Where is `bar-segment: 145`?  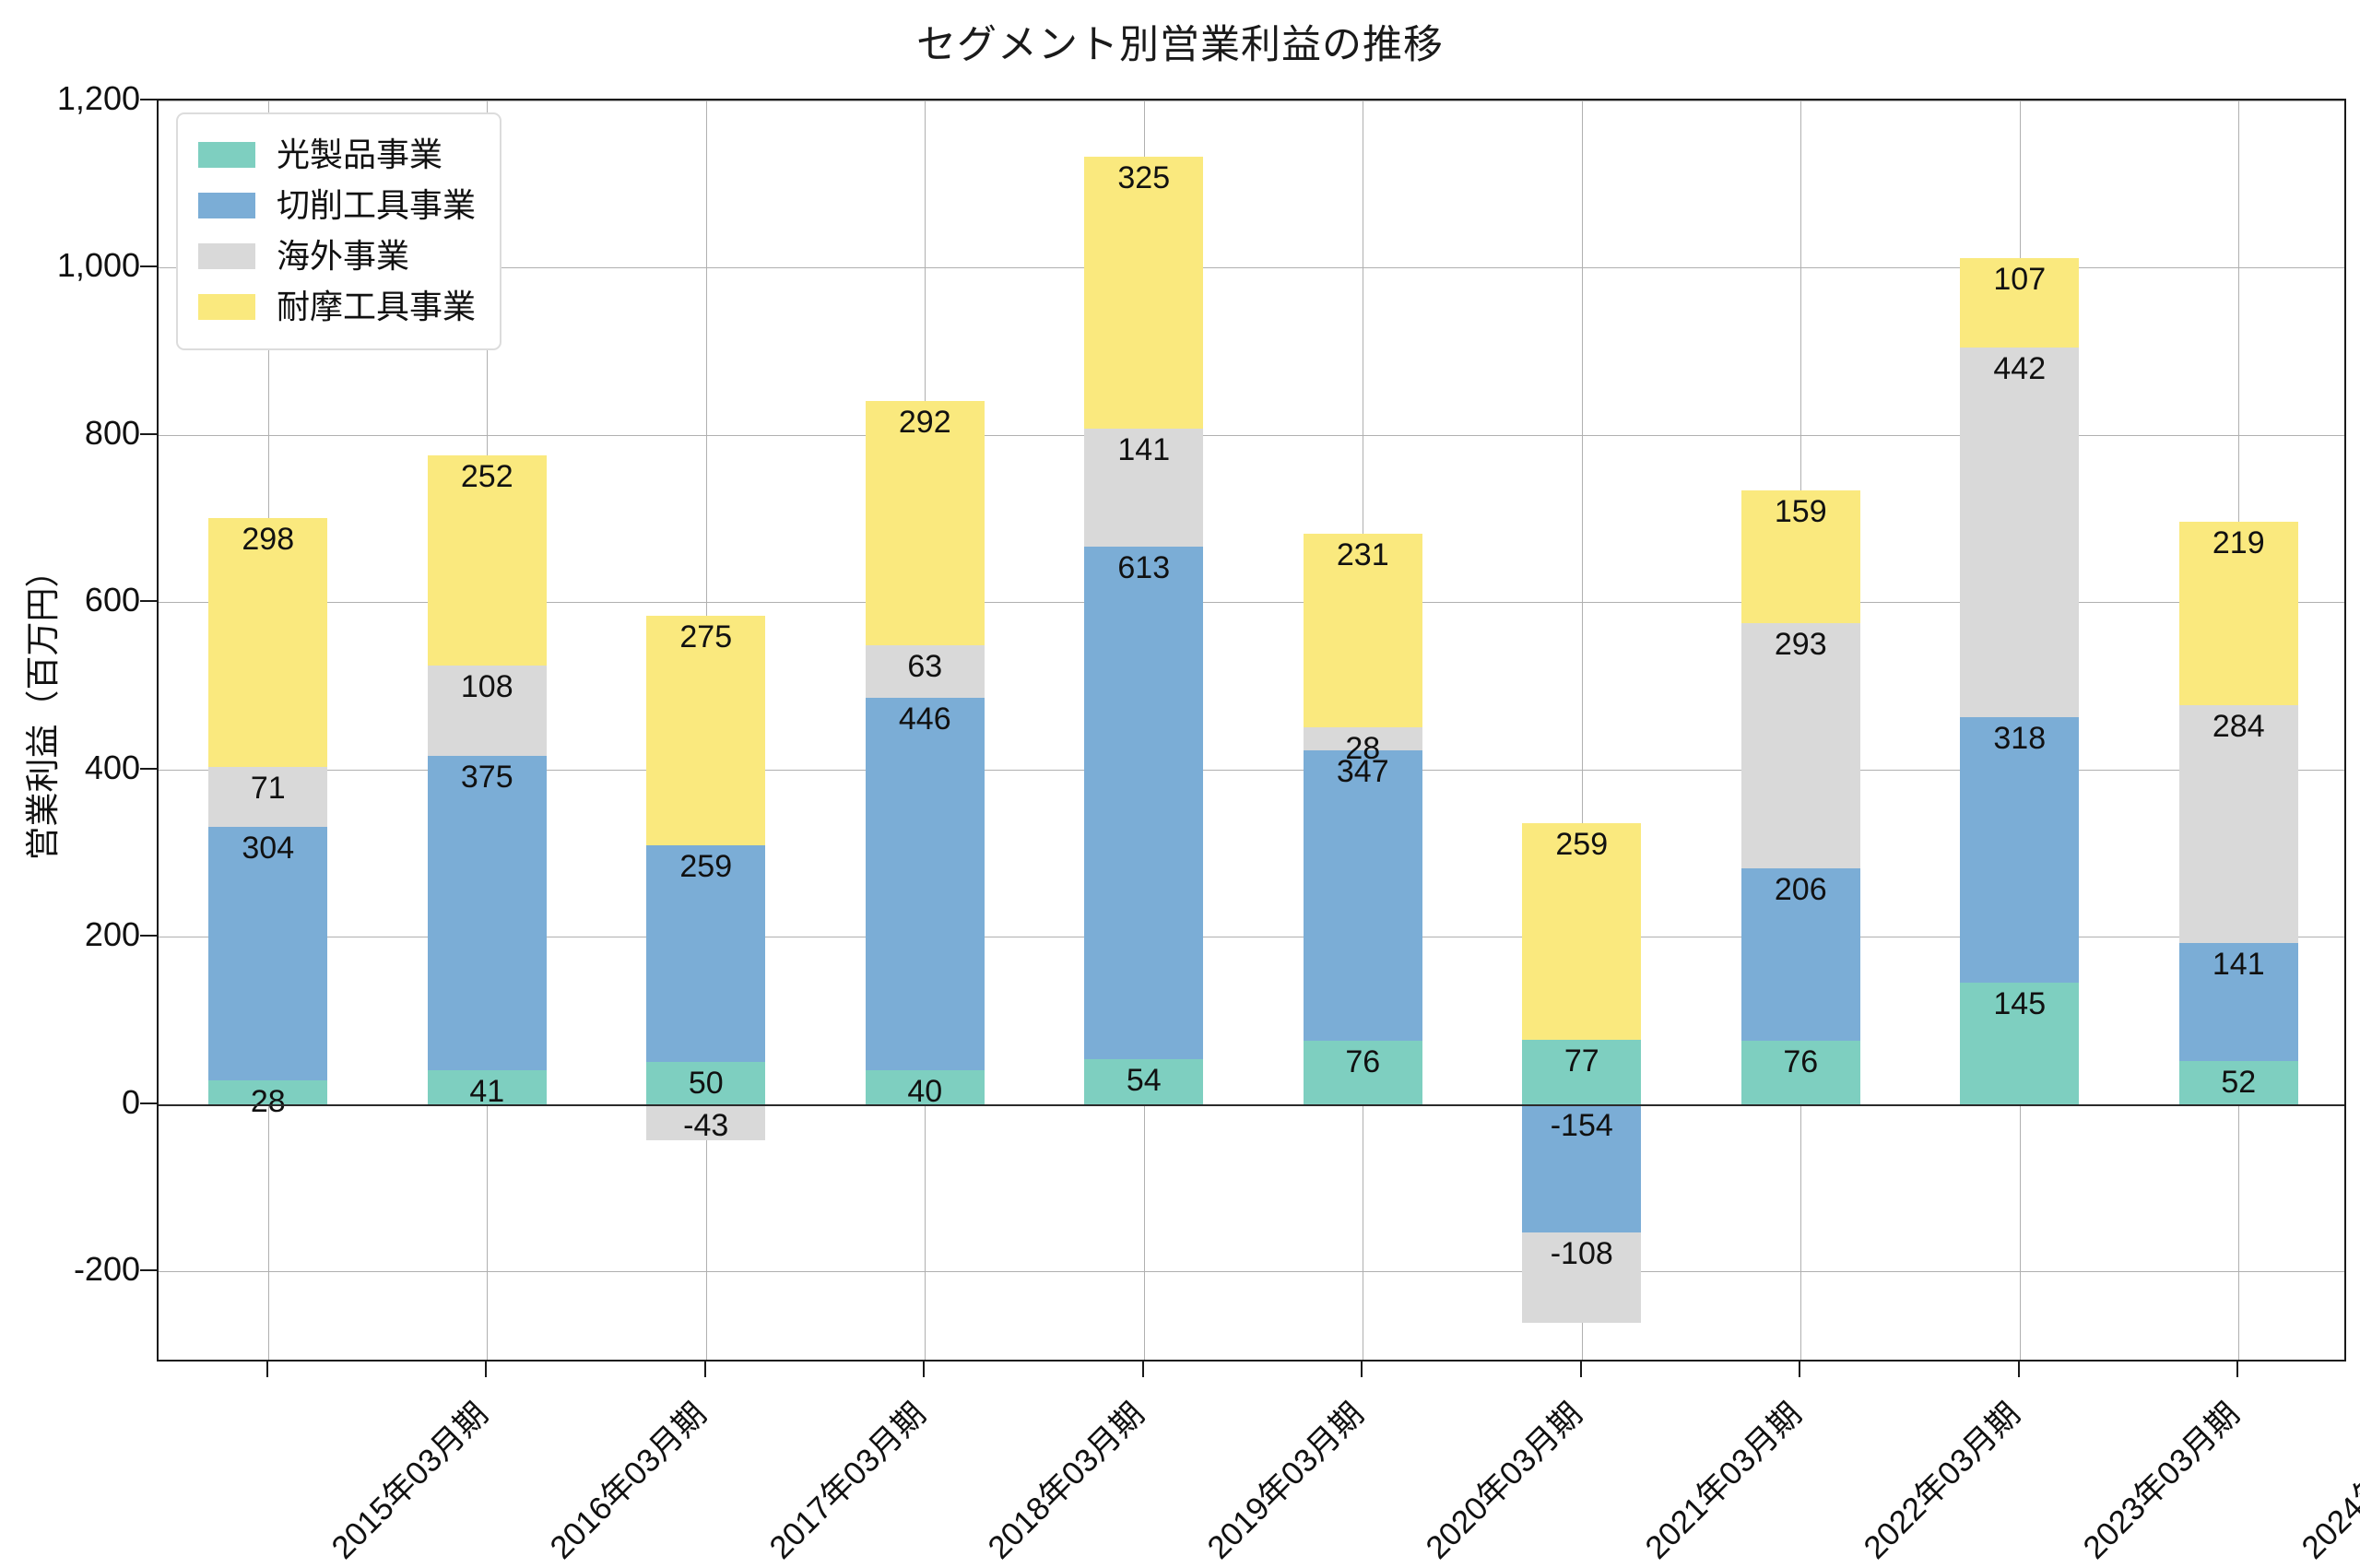 bar-segment: 145 is located at coordinates (2020, 1043).